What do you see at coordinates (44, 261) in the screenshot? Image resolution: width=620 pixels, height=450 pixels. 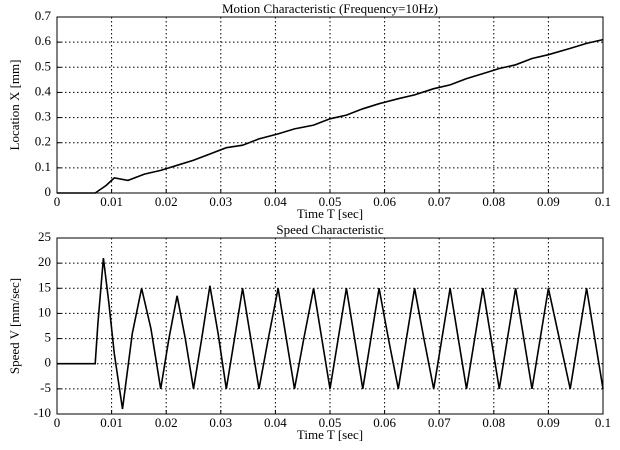 I see `y-tick-label: 20` at bounding box center [44, 261].